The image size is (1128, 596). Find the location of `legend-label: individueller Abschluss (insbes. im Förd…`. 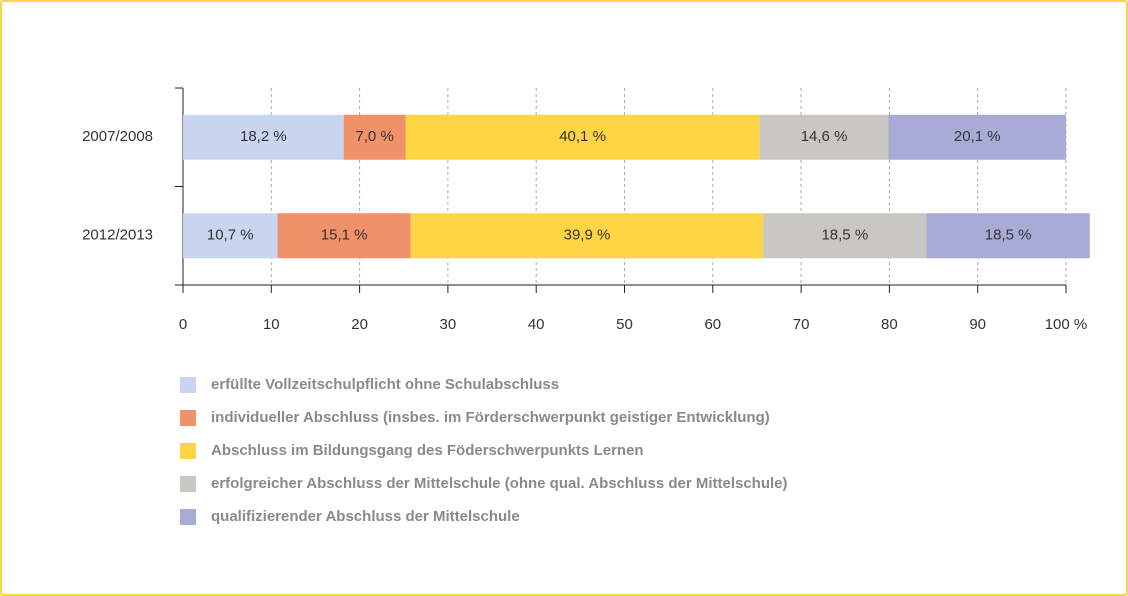

legend-label: individueller Abschluss (insbes. im Förd… is located at coordinates (490, 417).